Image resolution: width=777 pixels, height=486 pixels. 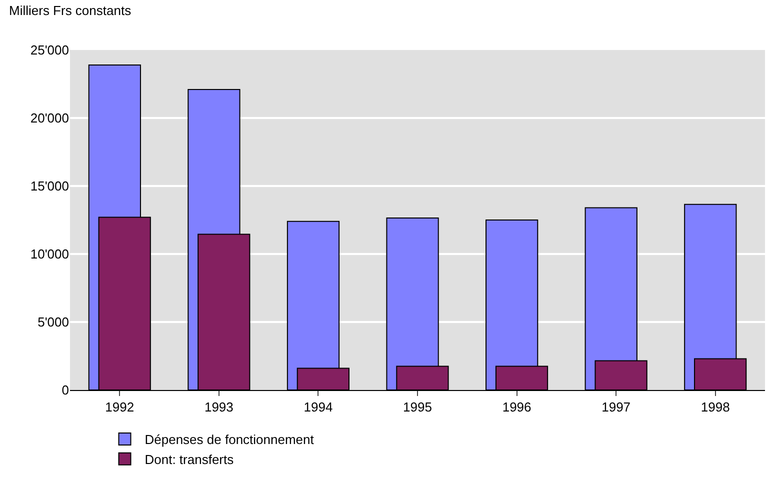 What do you see at coordinates (49, 254) in the screenshot?
I see `y-tick-label: 10'000` at bounding box center [49, 254].